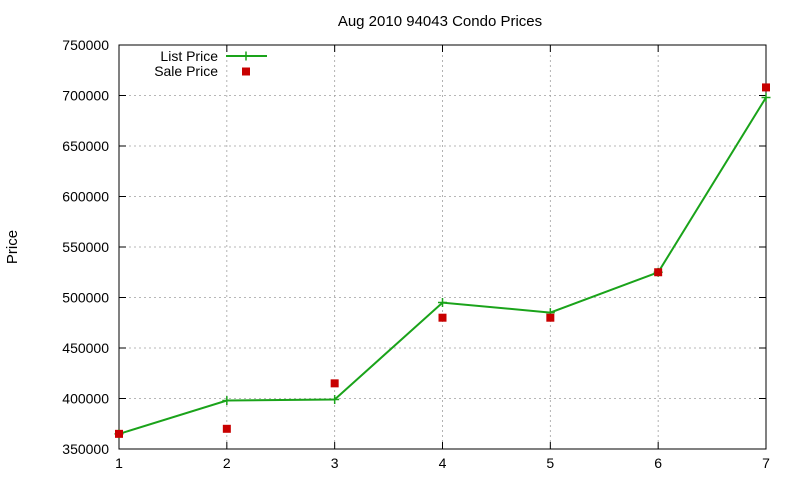 The image size is (800, 485). I want to click on legend-entry-sale-price: Sale Price, so click(202, 71).